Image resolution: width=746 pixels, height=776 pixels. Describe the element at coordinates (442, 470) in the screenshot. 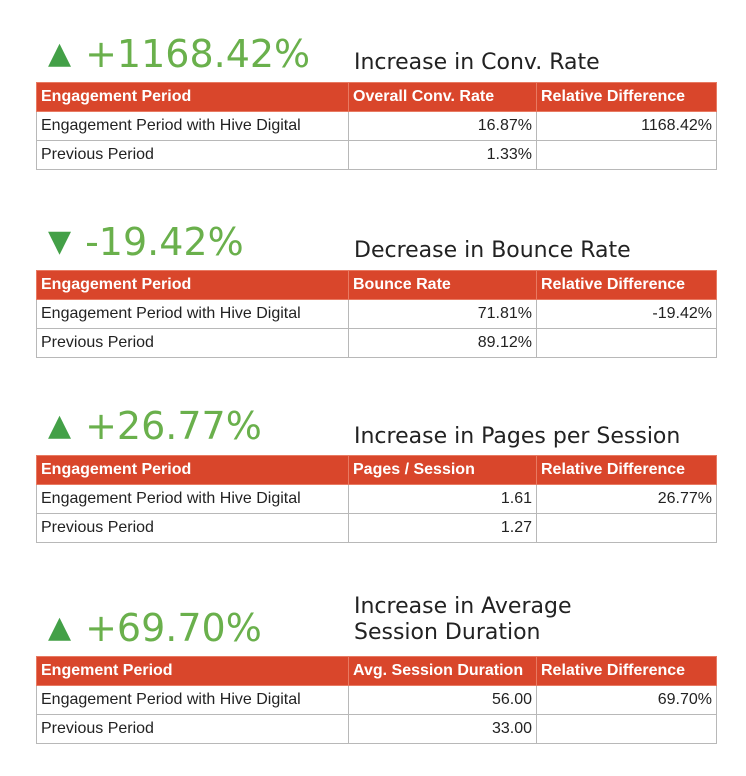

I see `column-header: Pages / Session` at that location.